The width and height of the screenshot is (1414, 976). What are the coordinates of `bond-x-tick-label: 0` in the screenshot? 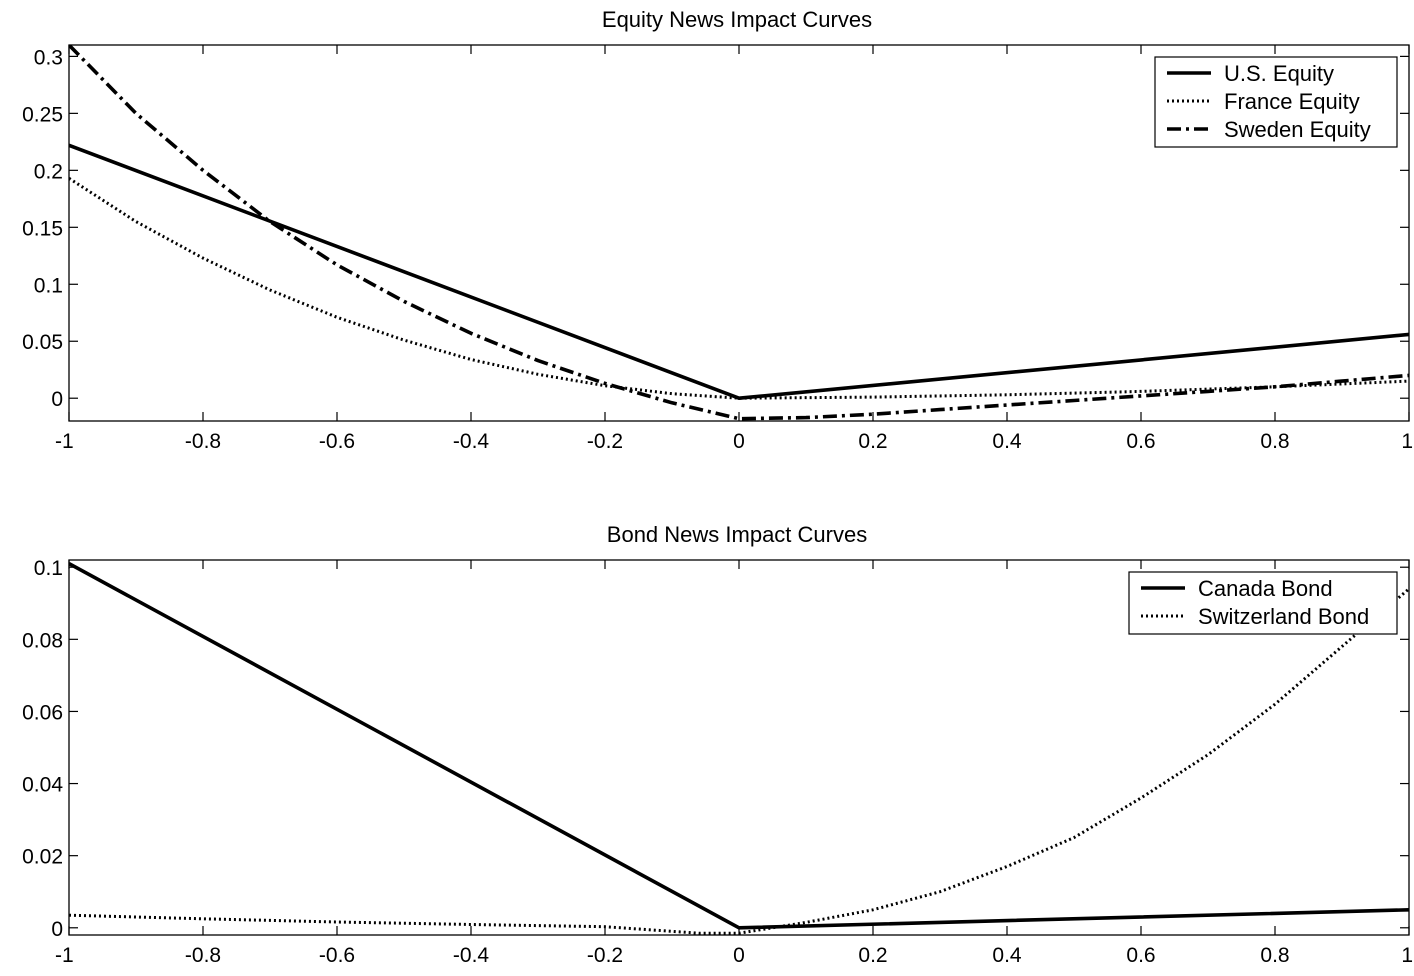 It's located at (739, 955).